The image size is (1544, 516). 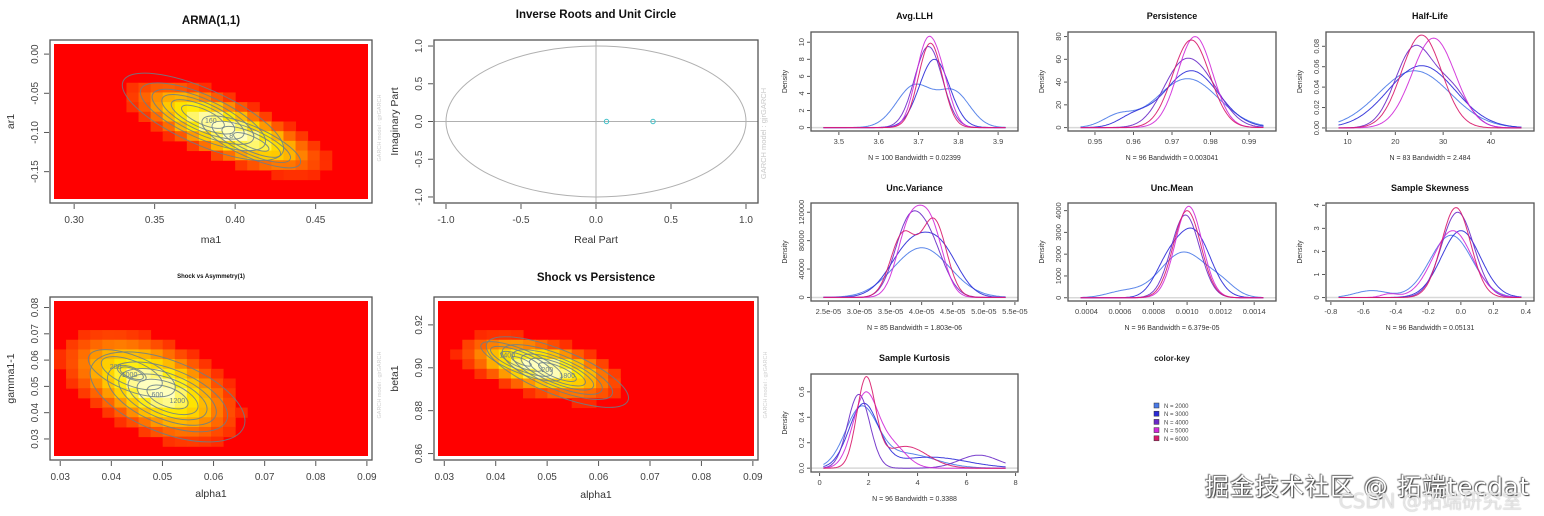 What do you see at coordinates (547, 370) in the screenshot?
I see `contour-label: 200` at bounding box center [547, 370].